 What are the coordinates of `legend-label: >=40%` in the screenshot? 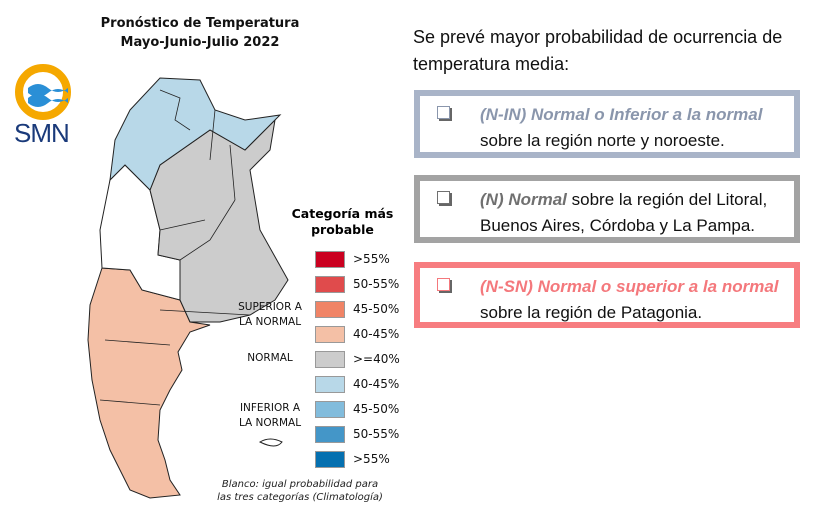 It's located at (376, 359).